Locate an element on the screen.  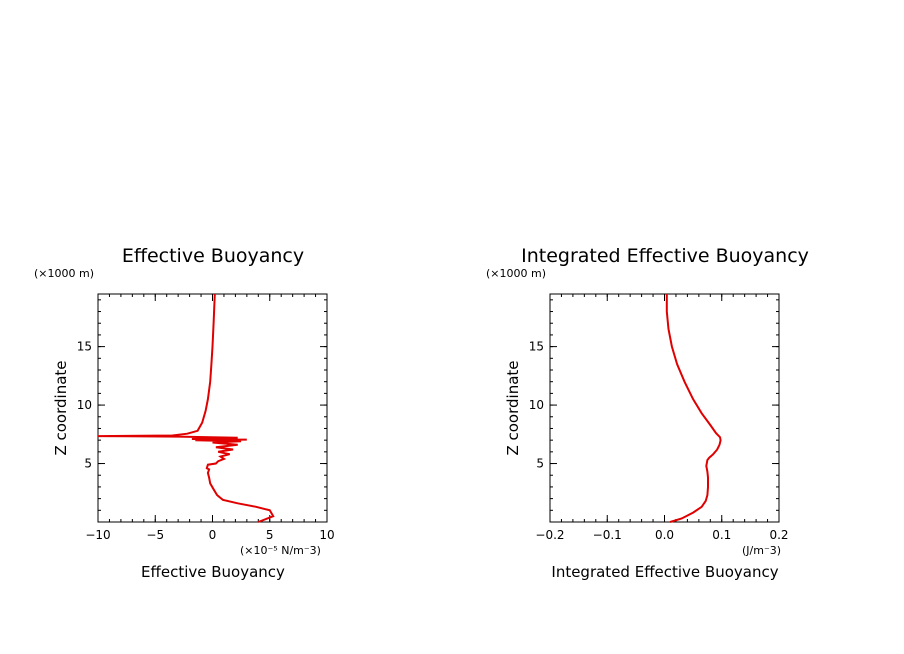
x-tick-label: −5 is located at coordinates (155, 535).